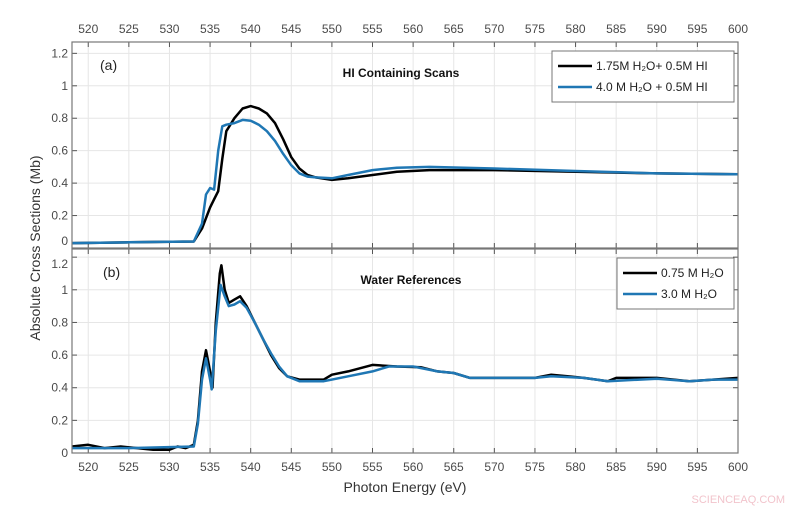  What do you see at coordinates (413, 467) in the screenshot?
I see `x-tick-label: 560` at bounding box center [413, 467].